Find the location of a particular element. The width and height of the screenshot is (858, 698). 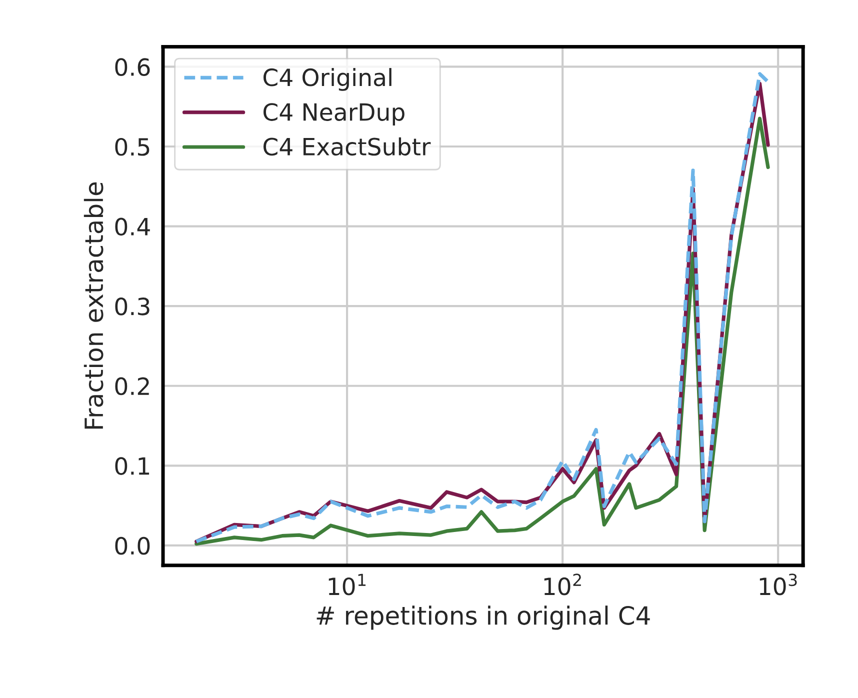

x-tick-label: 10$^{3}$ is located at coordinates (778, 585).